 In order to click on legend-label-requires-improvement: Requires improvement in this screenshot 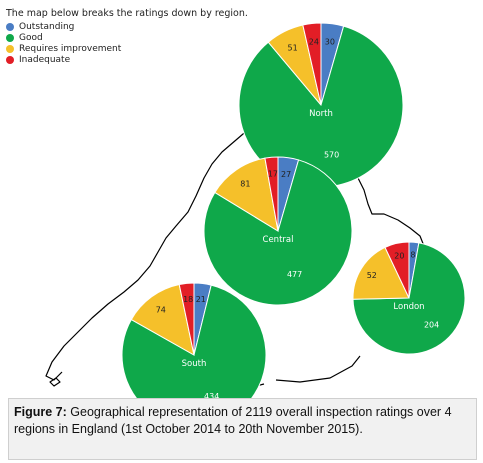, I will do `click(70, 48)`.